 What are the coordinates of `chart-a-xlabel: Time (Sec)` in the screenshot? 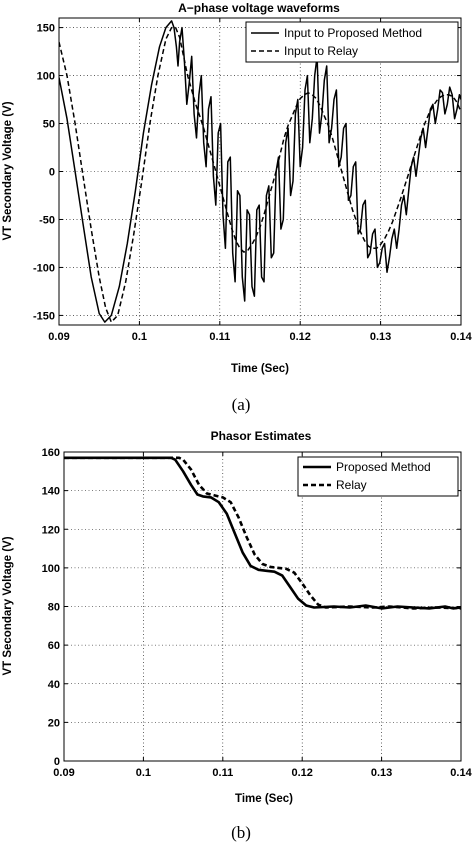 It's located at (260, 369).